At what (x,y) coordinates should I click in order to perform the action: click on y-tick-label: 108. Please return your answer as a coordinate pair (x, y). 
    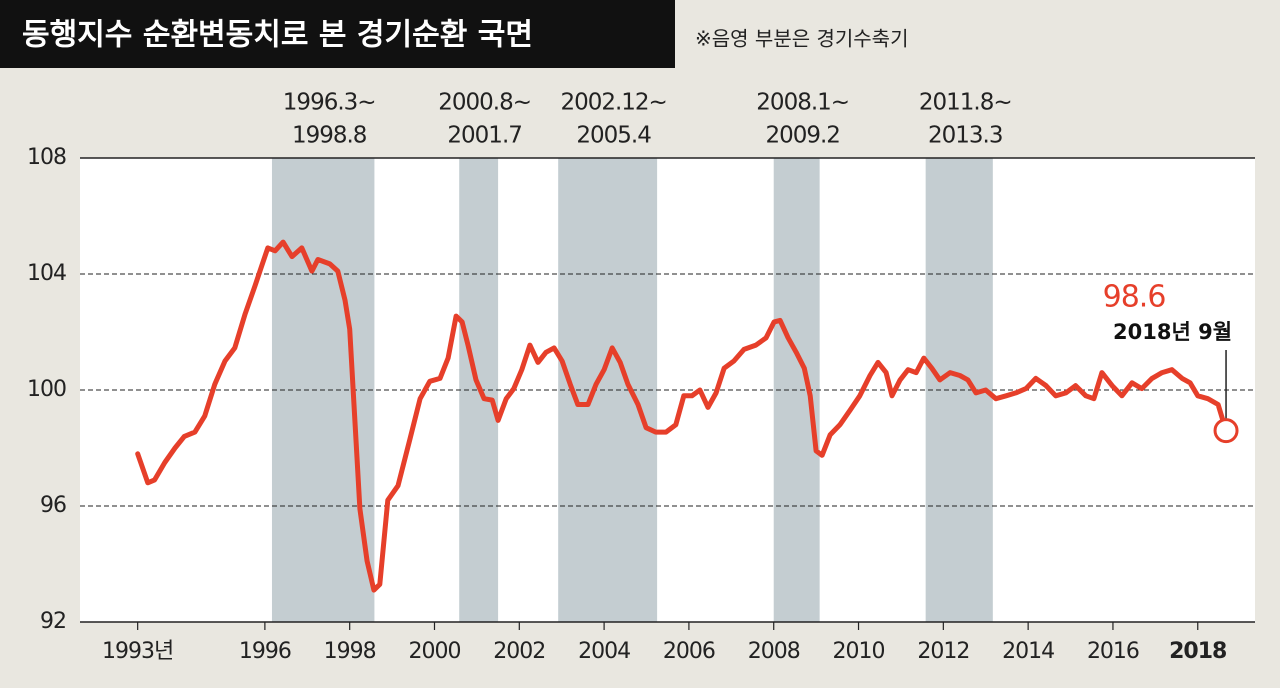
    Looking at the image, I should click on (46, 157).